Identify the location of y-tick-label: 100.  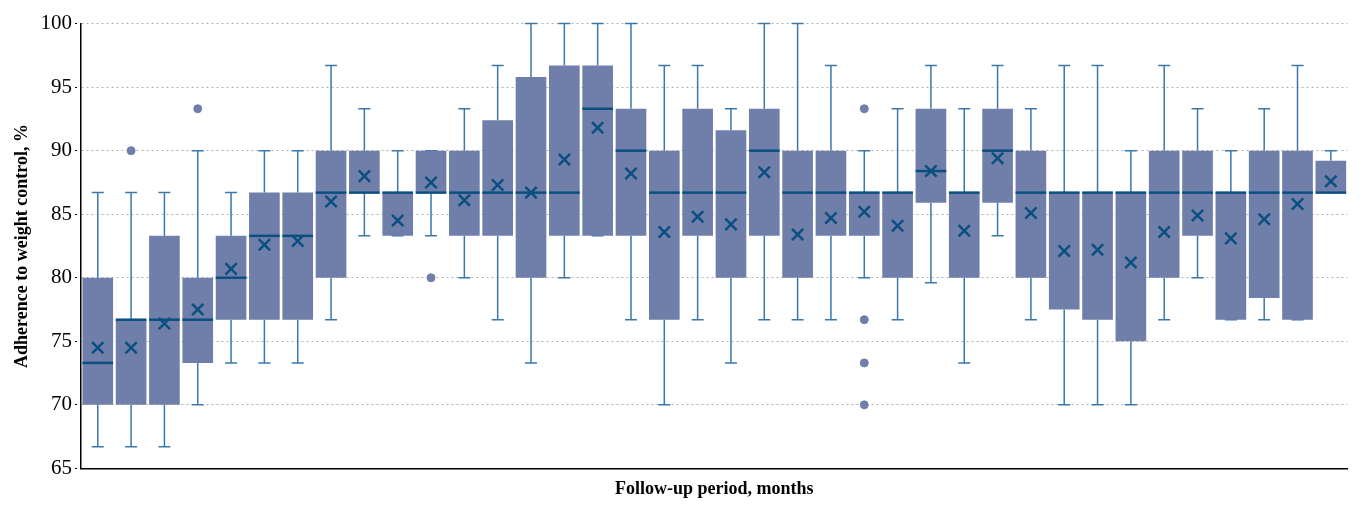
(56, 22).